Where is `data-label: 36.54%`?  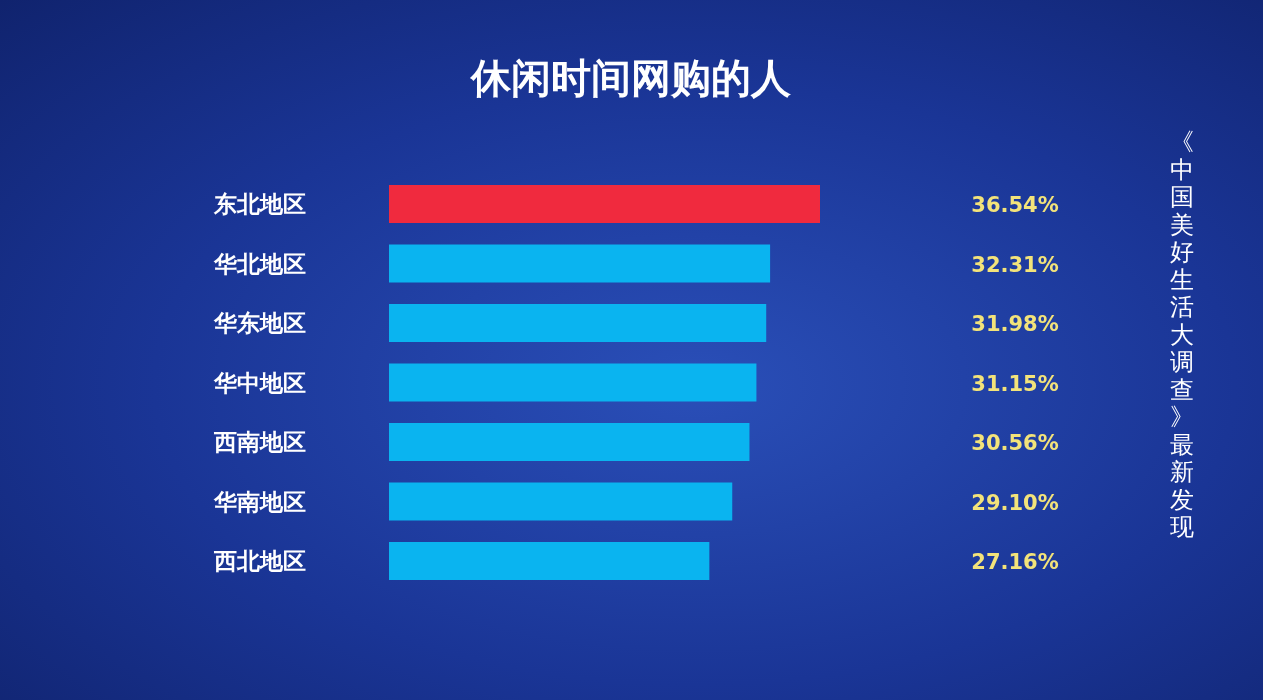
data-label: 36.54% is located at coordinates (1015, 205).